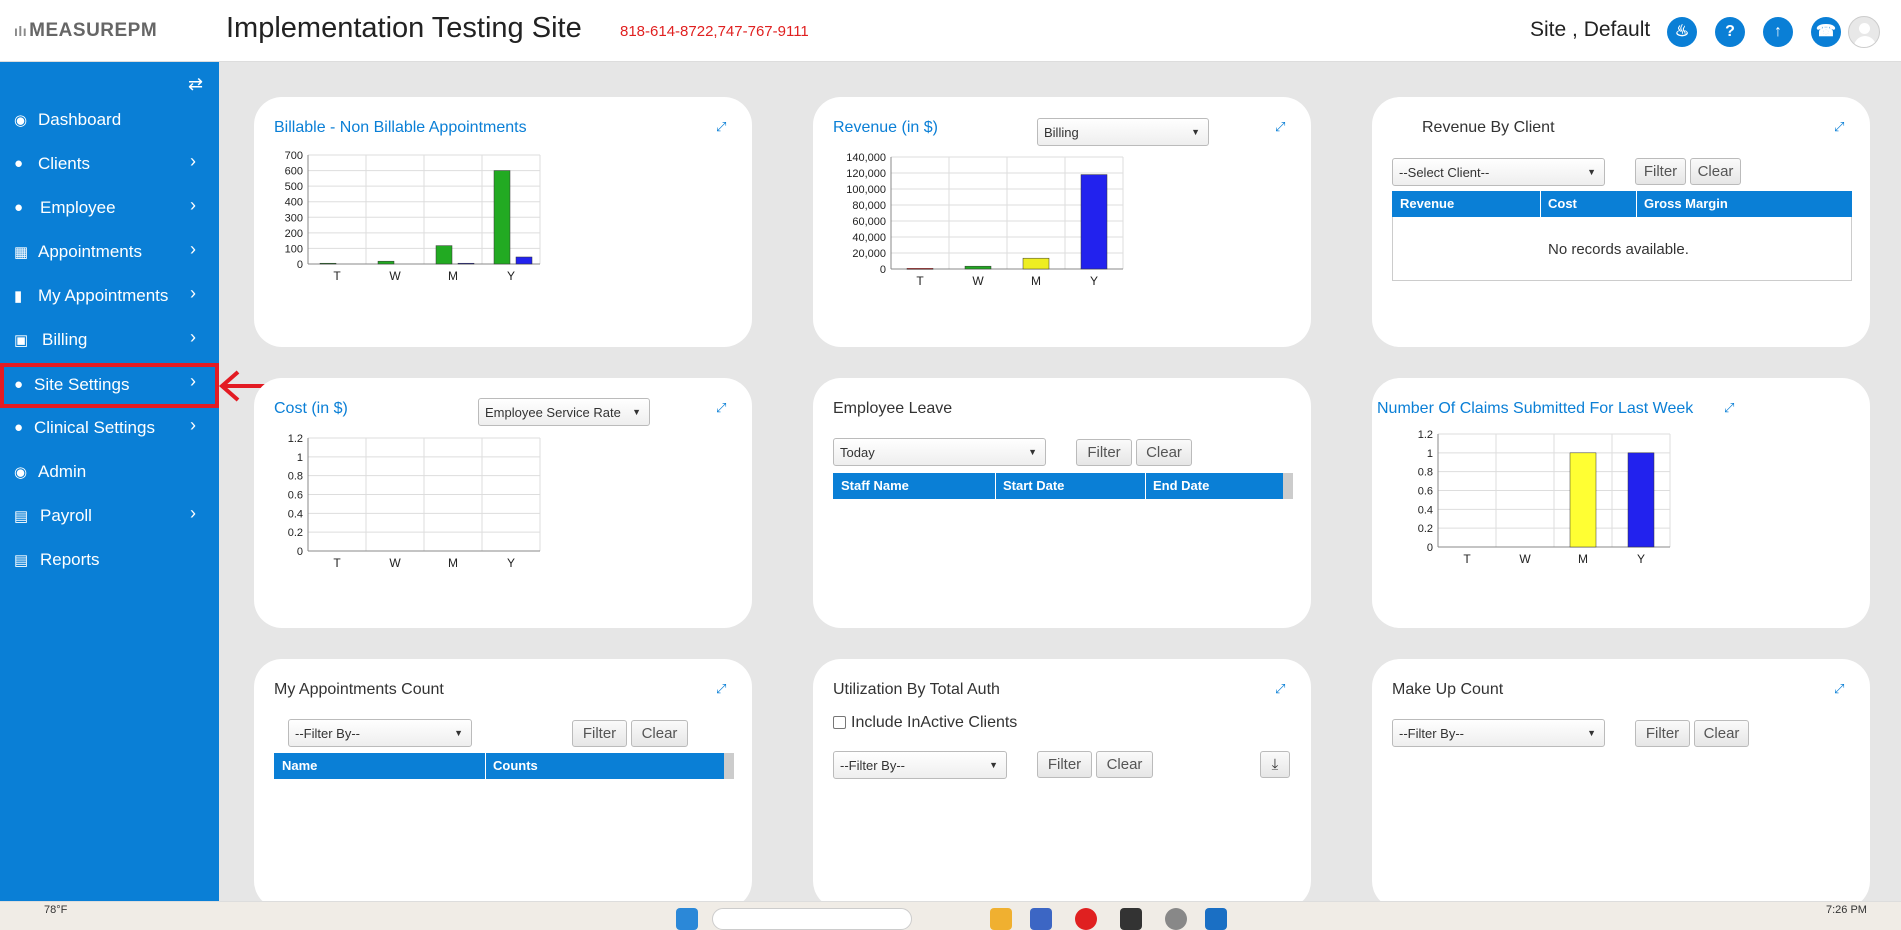  Describe the element at coordinates (950, 915) in the screenshot. I see `os-taskbar: 78°F 7:26 PM` at that location.